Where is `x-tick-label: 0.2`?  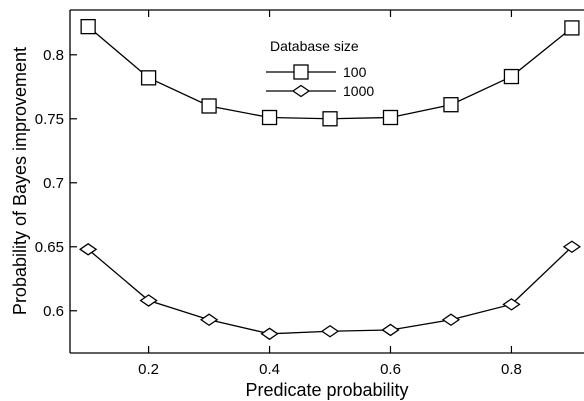
x-tick-label: 0.2 is located at coordinates (148, 369).